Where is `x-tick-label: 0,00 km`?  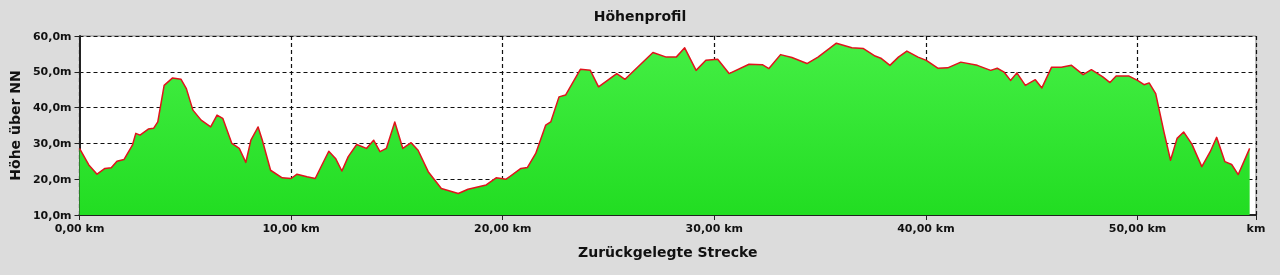 x-tick-label: 0,00 km is located at coordinates (79, 228).